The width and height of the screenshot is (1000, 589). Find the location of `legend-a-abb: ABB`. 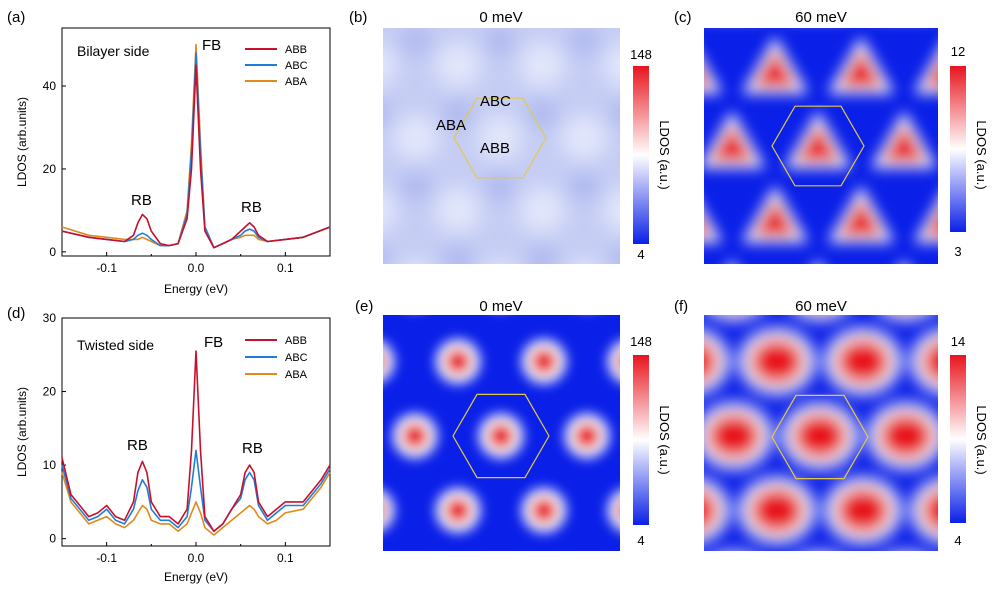

legend-a-abb: ABB is located at coordinates (296, 50).